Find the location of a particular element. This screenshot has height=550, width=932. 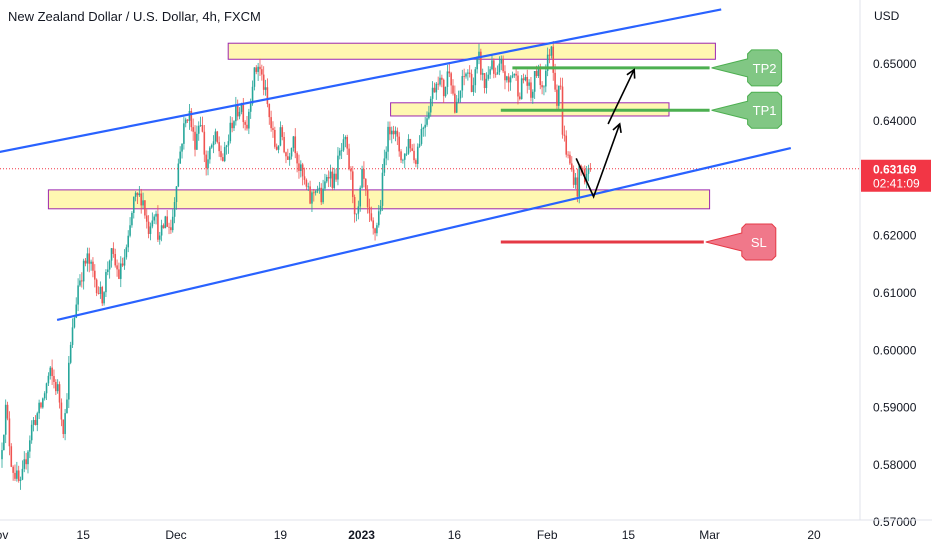

price-tick-label: 0.65000 is located at coordinates (895, 64).